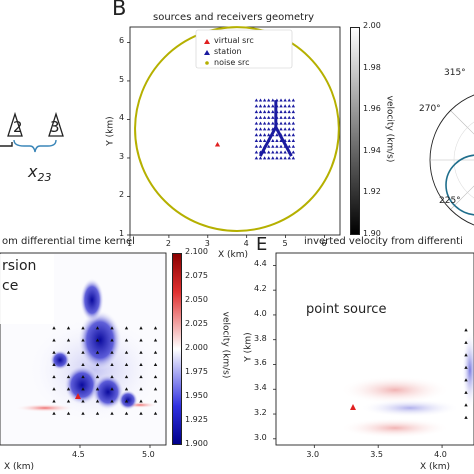 The width and height of the screenshot is (474, 474). What do you see at coordinates (346, 309) in the screenshot?
I see `inverted-point-source-label: point source` at bounding box center [346, 309].